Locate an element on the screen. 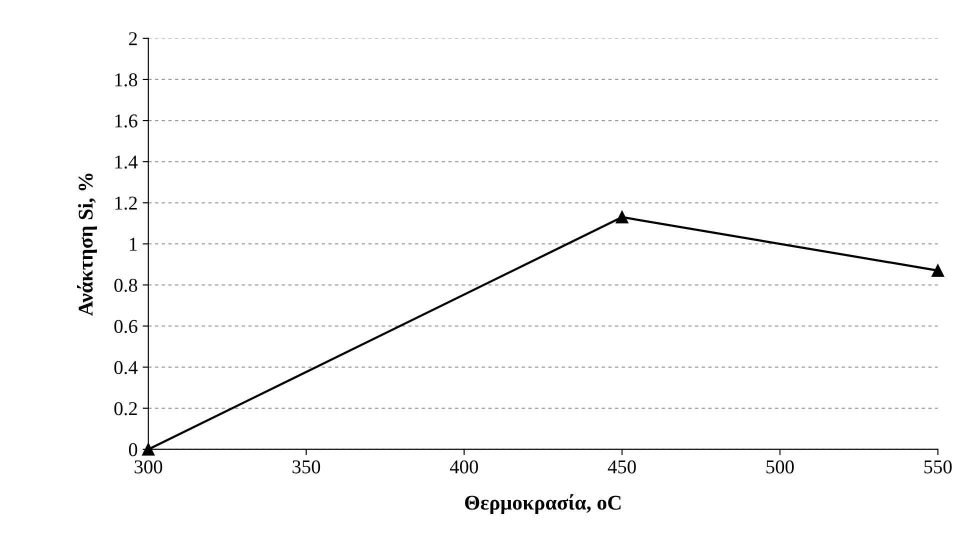 Image resolution: width=957 pixels, height=548 pixels. x-axis-title: Θερμοκρασία, oC is located at coordinates (543, 504).